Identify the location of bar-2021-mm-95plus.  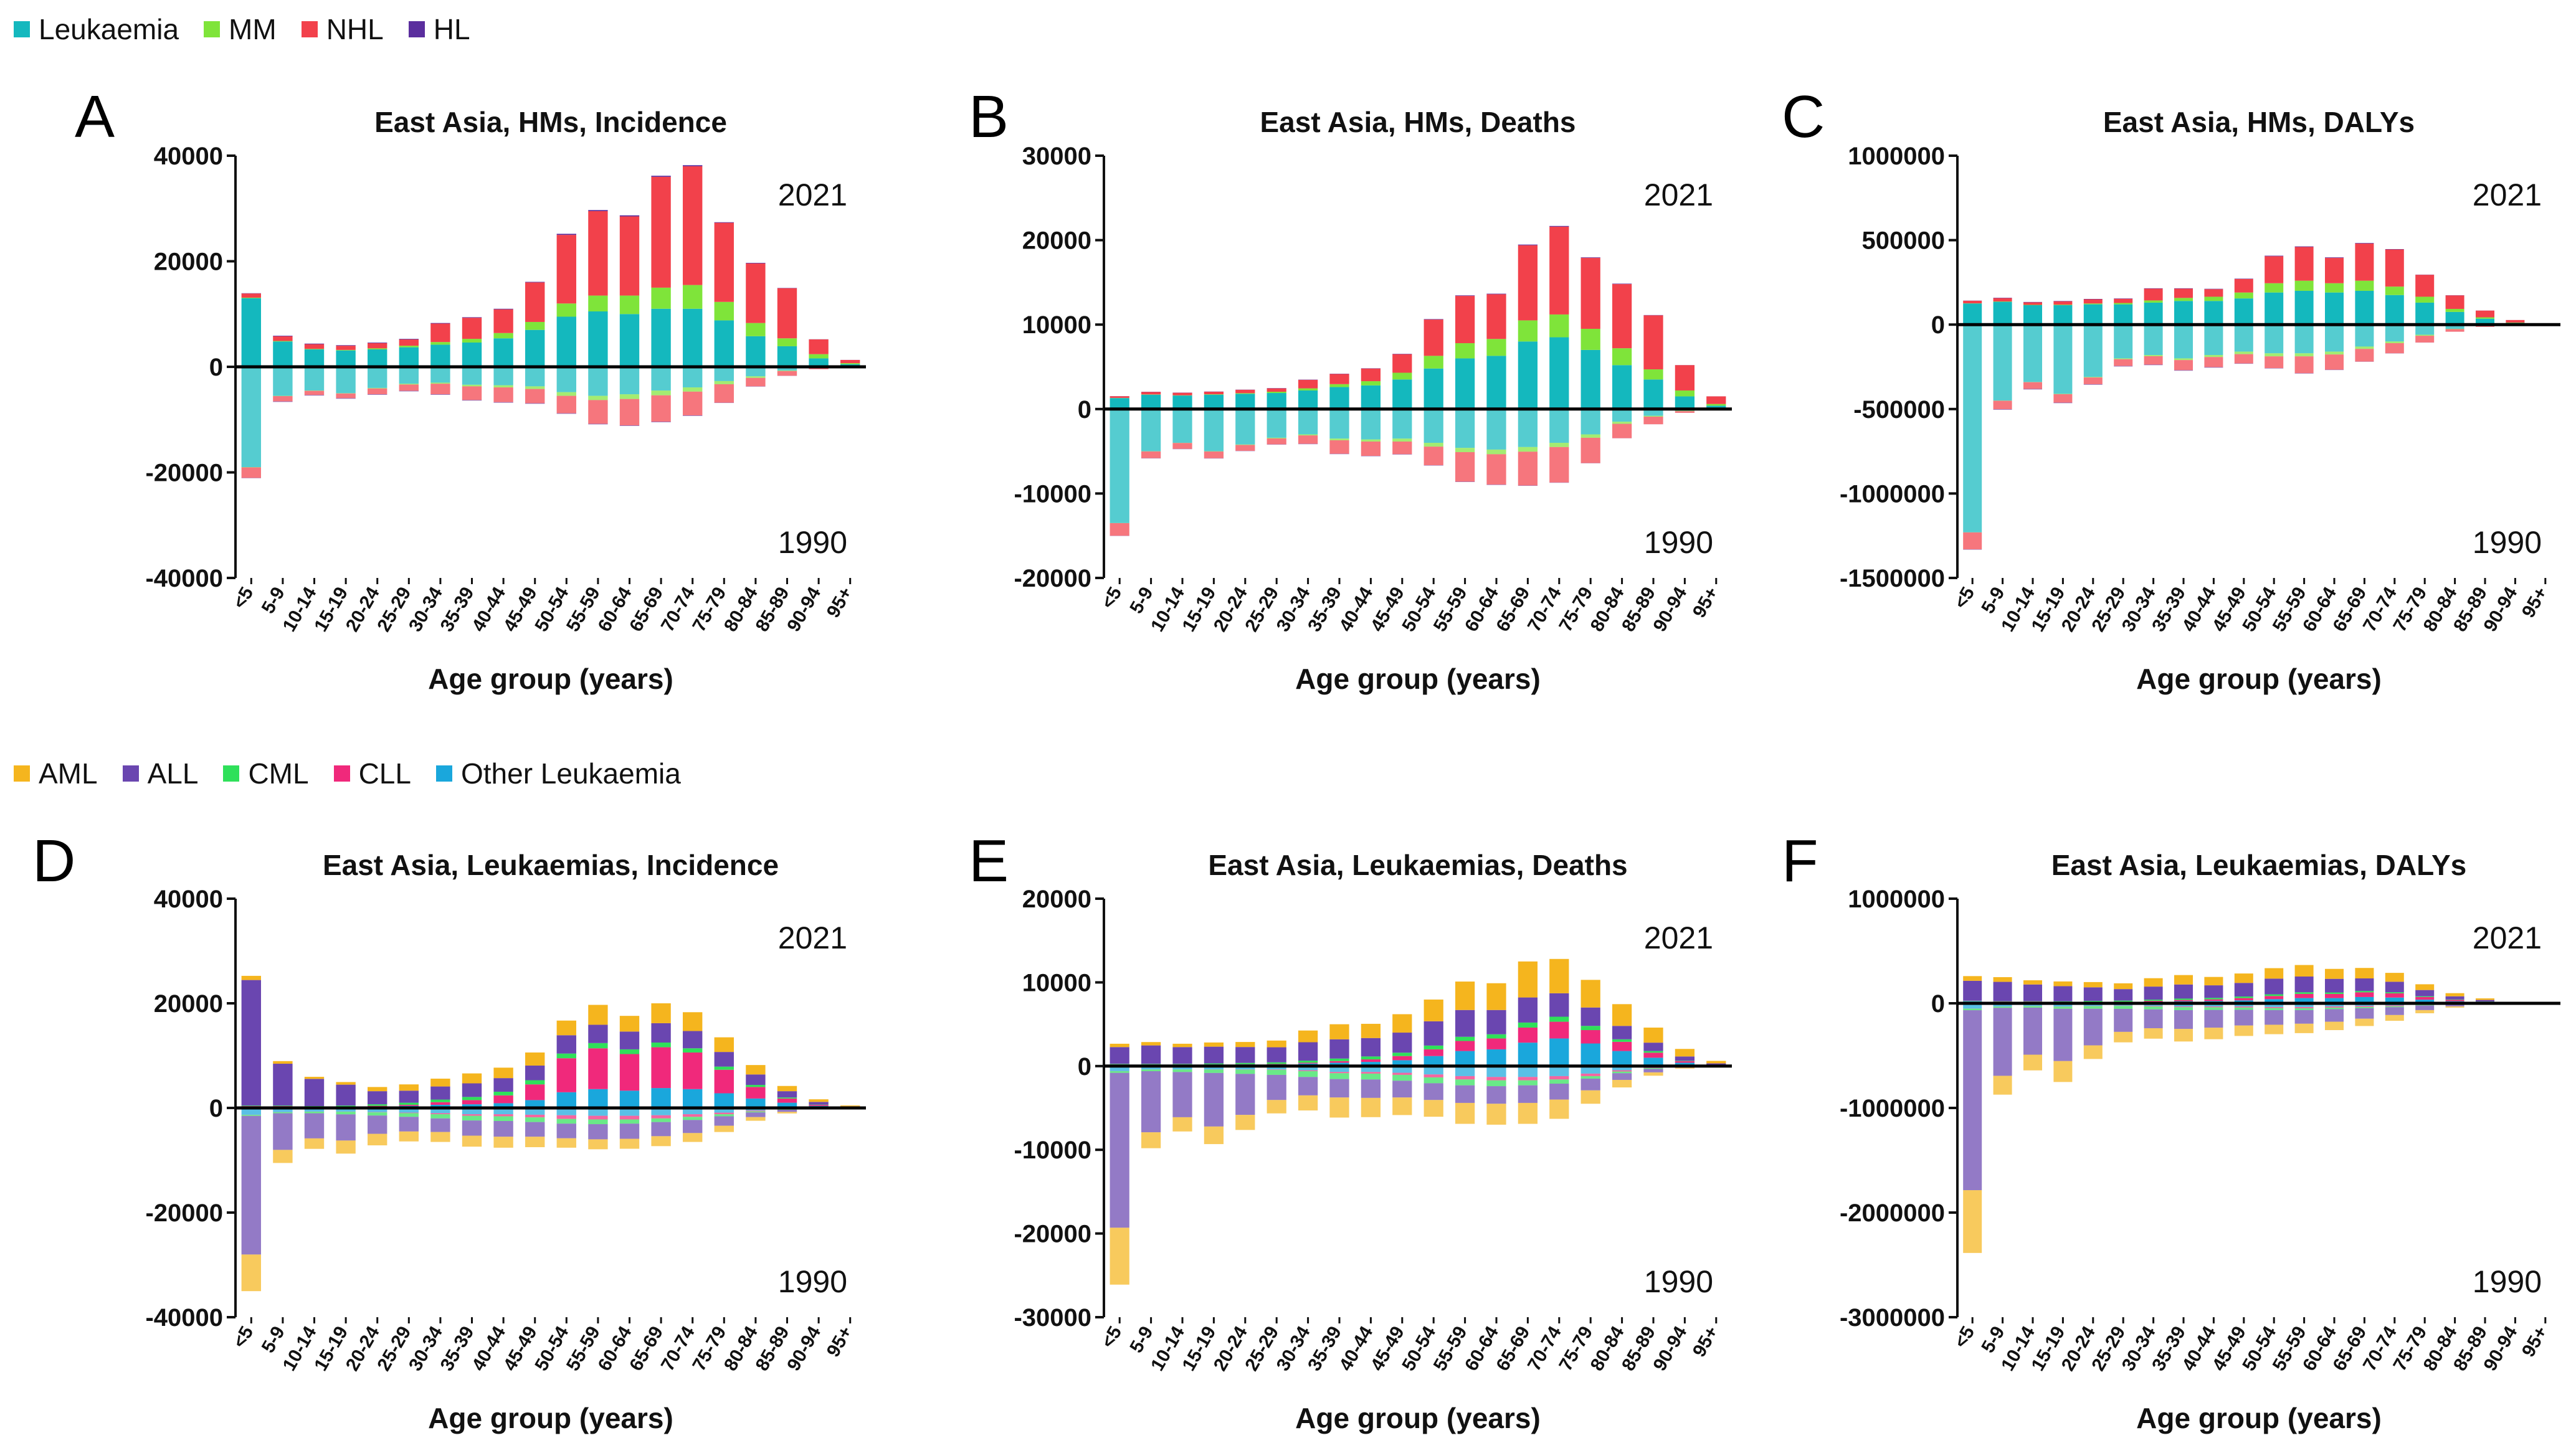
(1716, 405).